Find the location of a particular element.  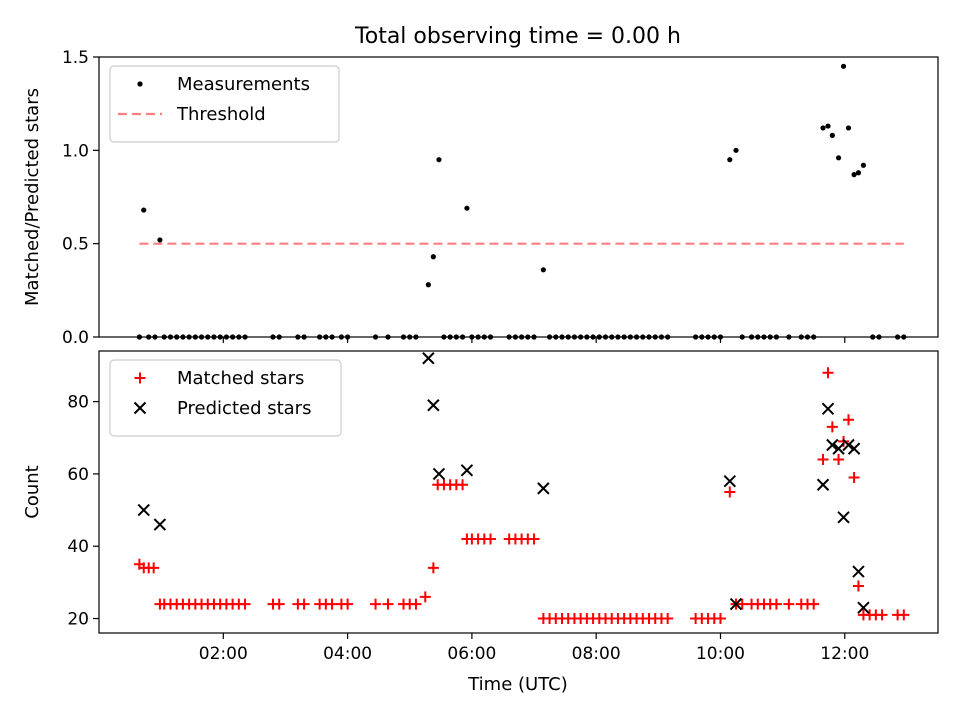

legend-dot-swatch is located at coordinates (140, 84).